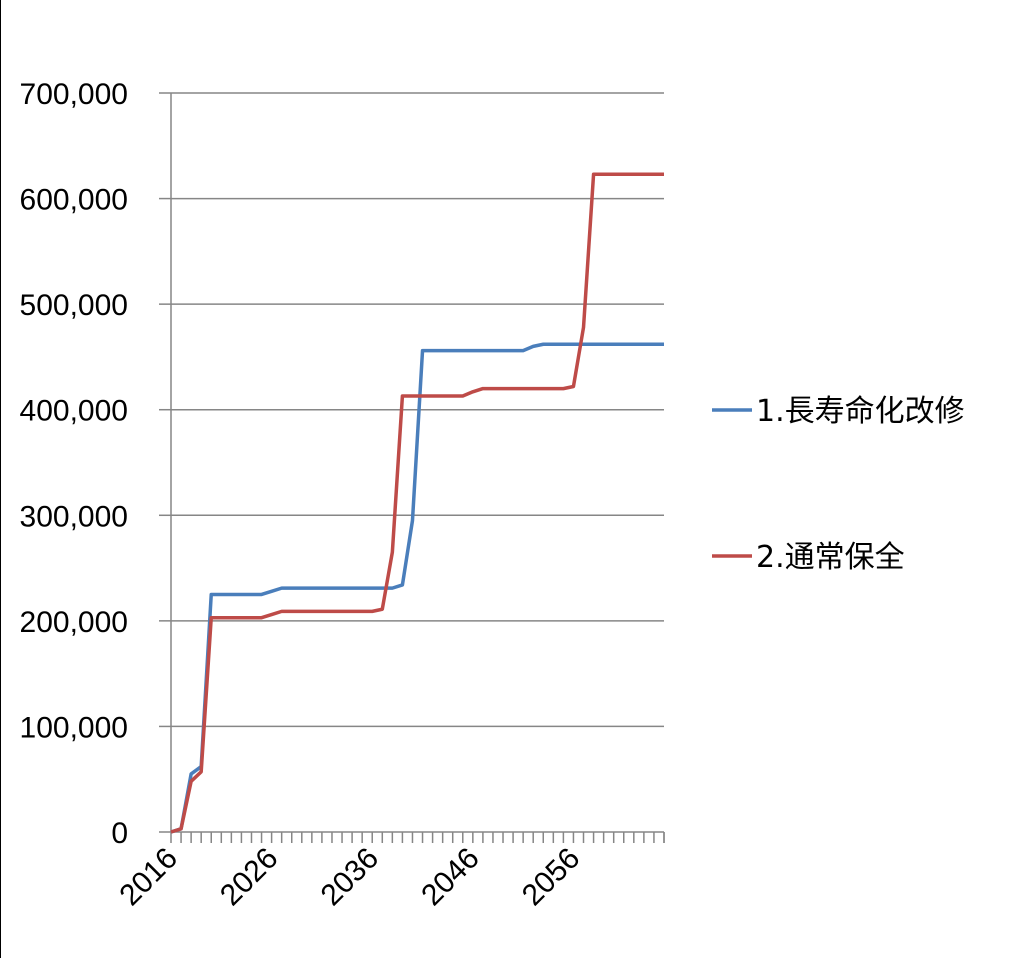 The image size is (1027, 958). Describe the element at coordinates (74, 200) in the screenshot. I see `y-tick-label: 600,000` at that location.